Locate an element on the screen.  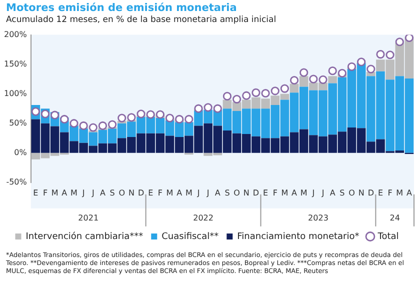
legend-label: Total is located at coordinates (387, 237).